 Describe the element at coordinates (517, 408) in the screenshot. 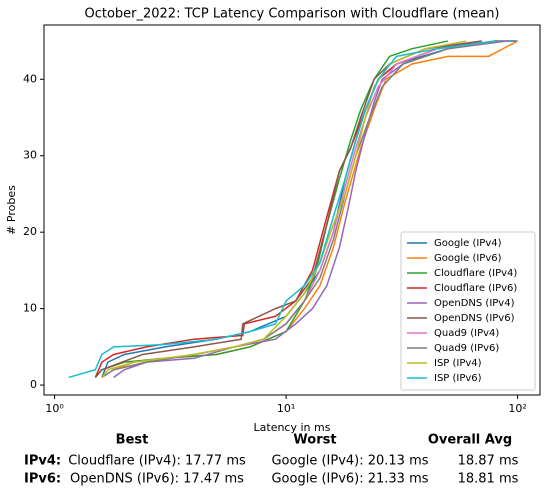

I see `x-tick-label: 10²` at that location.